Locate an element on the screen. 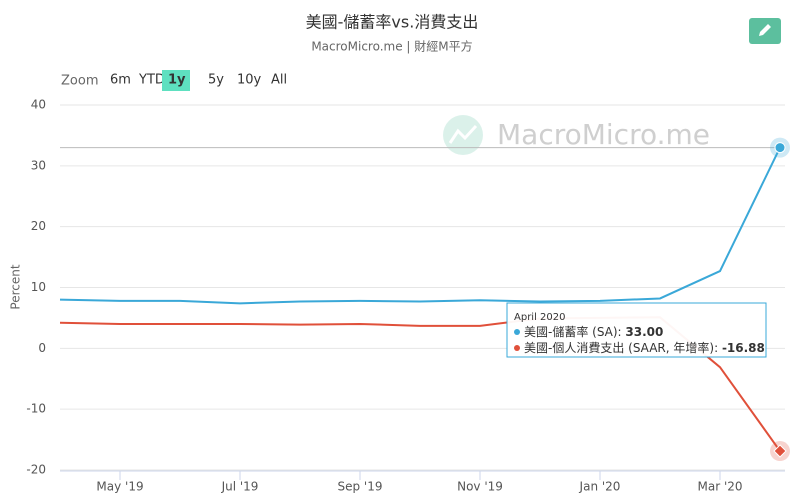 This screenshot has height=500, width=792. tooltip-row: 美國-個人消費支出 (SAAR, 年增率): -16.88 is located at coordinates (644, 347).